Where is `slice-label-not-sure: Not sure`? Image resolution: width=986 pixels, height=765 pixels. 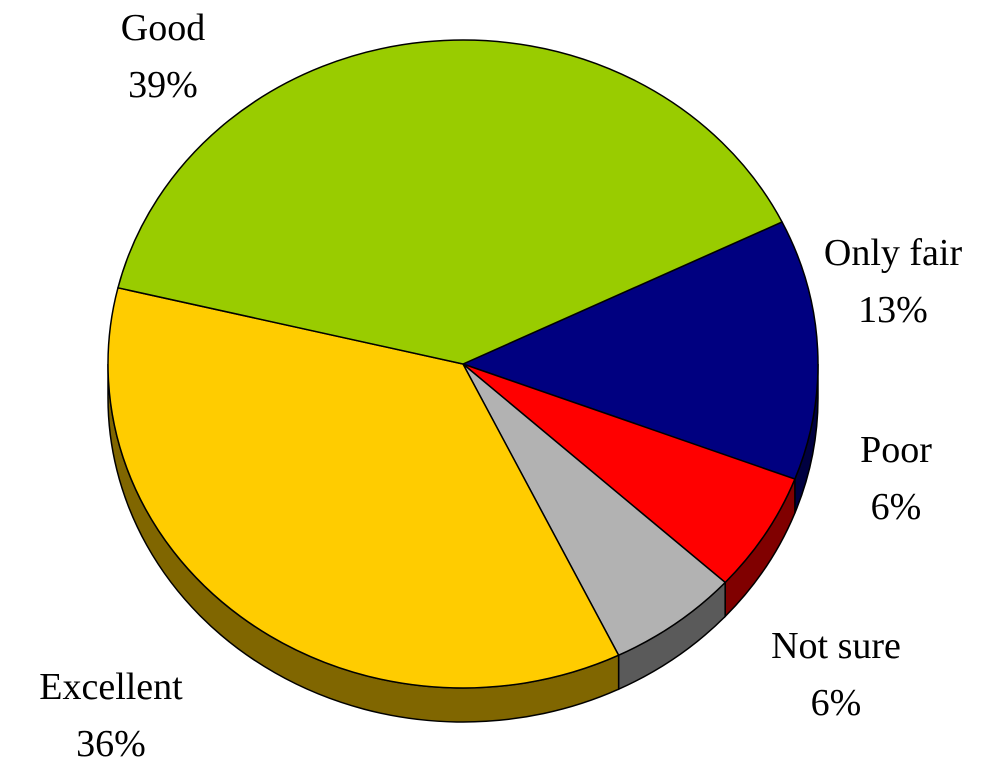
slice-label-not-sure: Not sure is located at coordinates (836, 646).